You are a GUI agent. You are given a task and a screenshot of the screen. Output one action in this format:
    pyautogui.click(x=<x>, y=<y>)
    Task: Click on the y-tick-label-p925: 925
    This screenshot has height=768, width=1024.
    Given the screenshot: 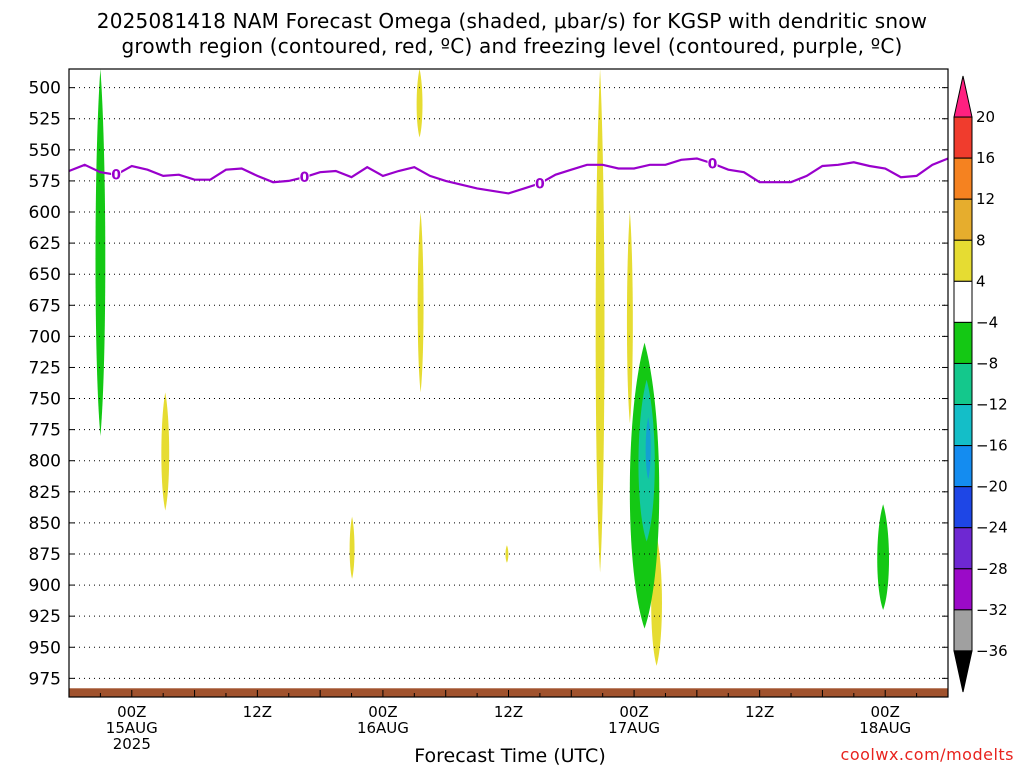 What is the action you would take?
    pyautogui.click(x=45, y=617)
    